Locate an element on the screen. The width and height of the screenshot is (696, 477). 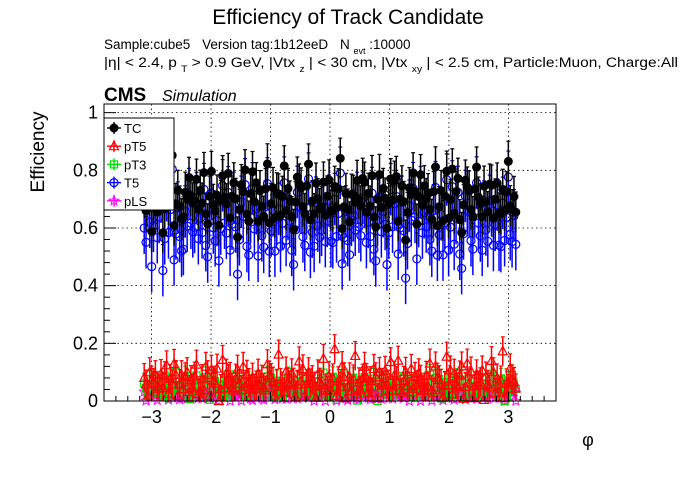
y-tick-label: 0.2 is located at coordinates (85, 343).